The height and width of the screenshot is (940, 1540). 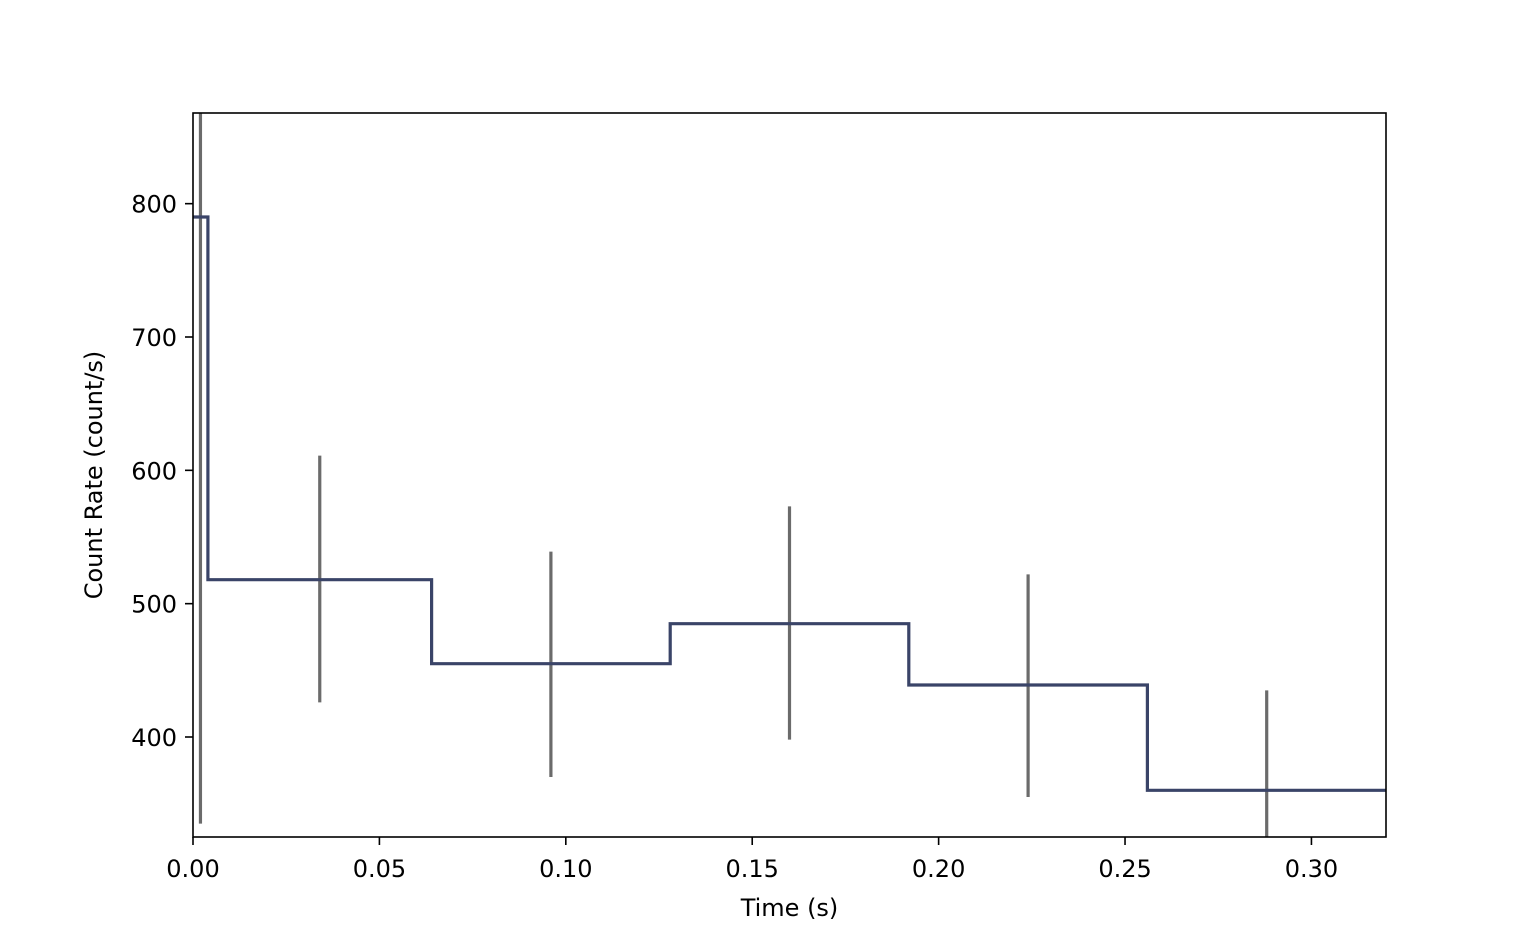 What do you see at coordinates (565, 869) in the screenshot?
I see `x-tick-label: 0.10` at bounding box center [565, 869].